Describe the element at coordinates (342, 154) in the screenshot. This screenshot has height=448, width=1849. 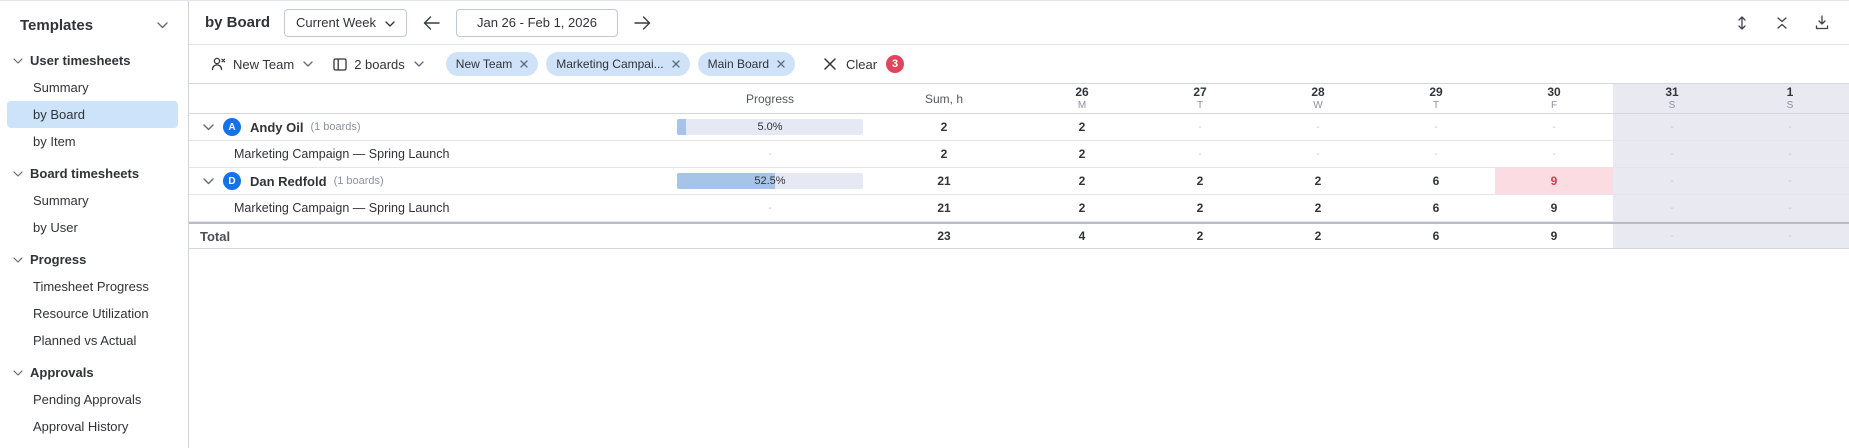
I see `board-name: Marketing Campaign — Spring Launch` at that location.